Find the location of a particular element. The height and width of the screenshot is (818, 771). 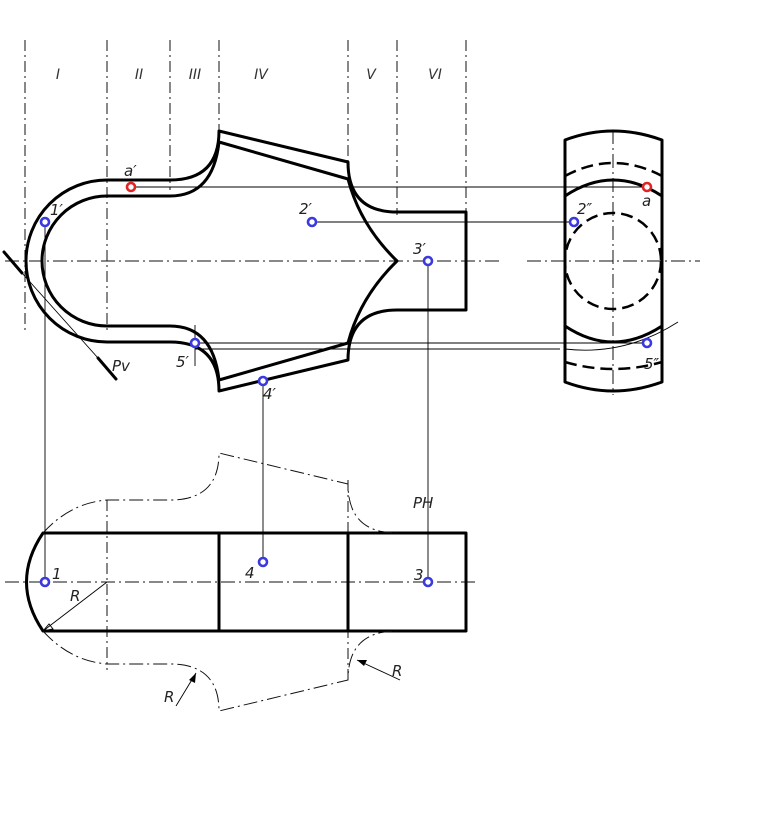

zone-labels: I II III IV V VI is located at coordinates (249, 75).